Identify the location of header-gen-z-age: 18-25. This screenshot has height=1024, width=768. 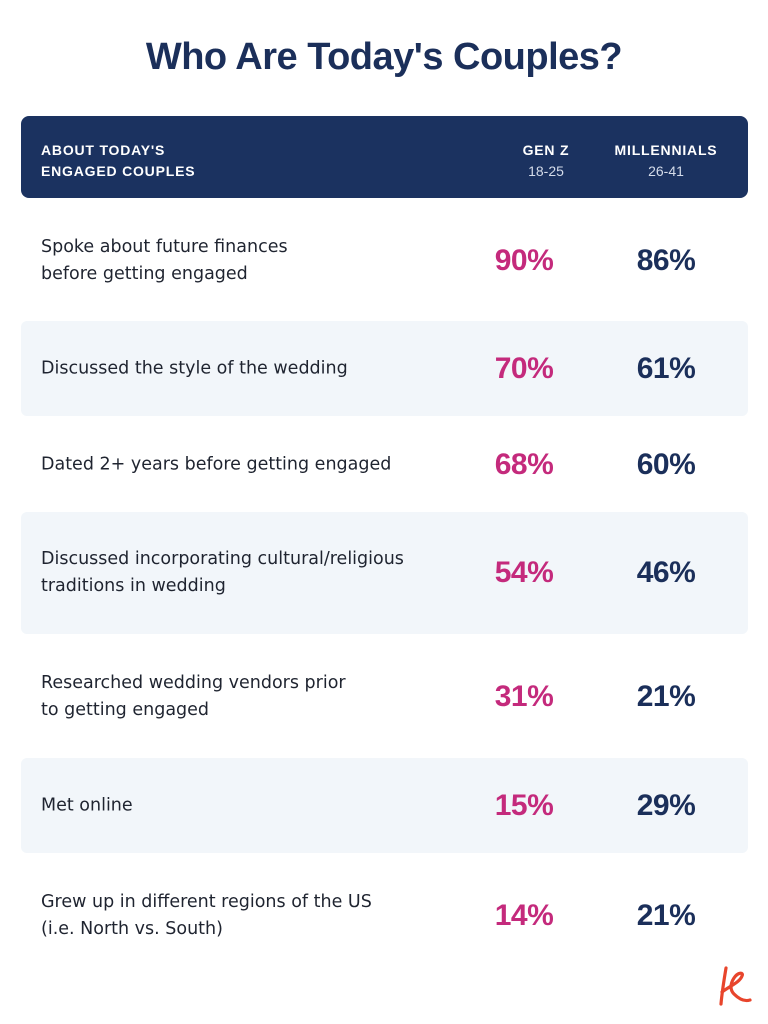
(546, 171).